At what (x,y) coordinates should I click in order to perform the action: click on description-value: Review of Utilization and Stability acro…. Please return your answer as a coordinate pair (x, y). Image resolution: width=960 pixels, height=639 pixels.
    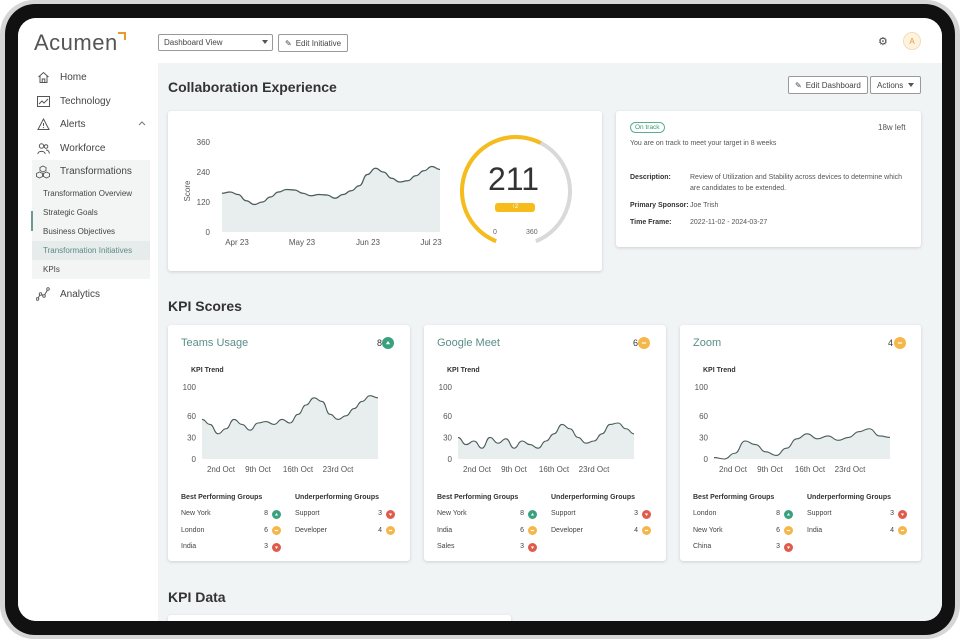
    Looking at the image, I should click on (796, 183).